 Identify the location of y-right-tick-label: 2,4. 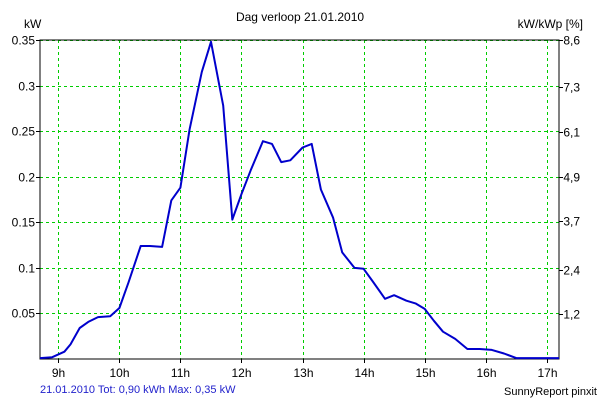
(571, 271).